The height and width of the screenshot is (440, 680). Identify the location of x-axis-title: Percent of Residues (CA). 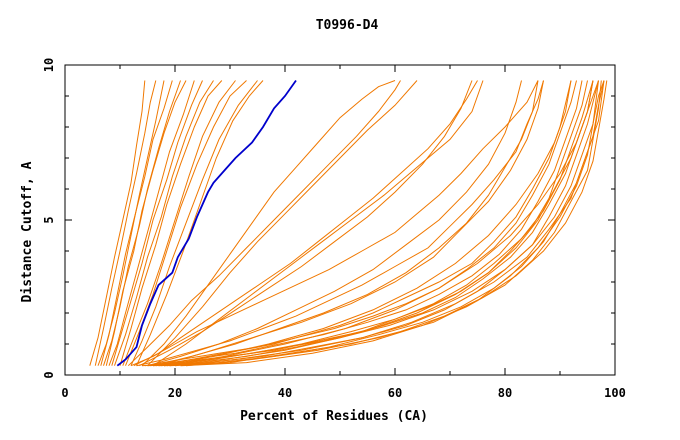
(334, 416).